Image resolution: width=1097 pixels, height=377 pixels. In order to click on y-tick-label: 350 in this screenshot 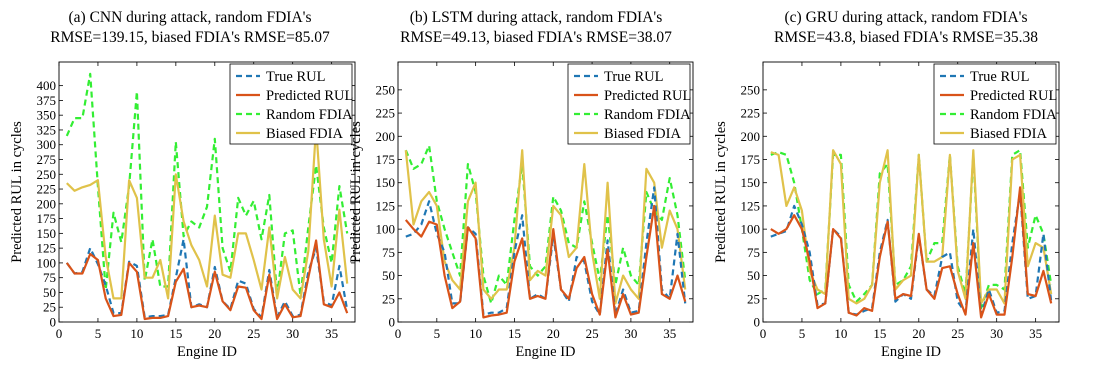, I will do `click(47, 115)`.